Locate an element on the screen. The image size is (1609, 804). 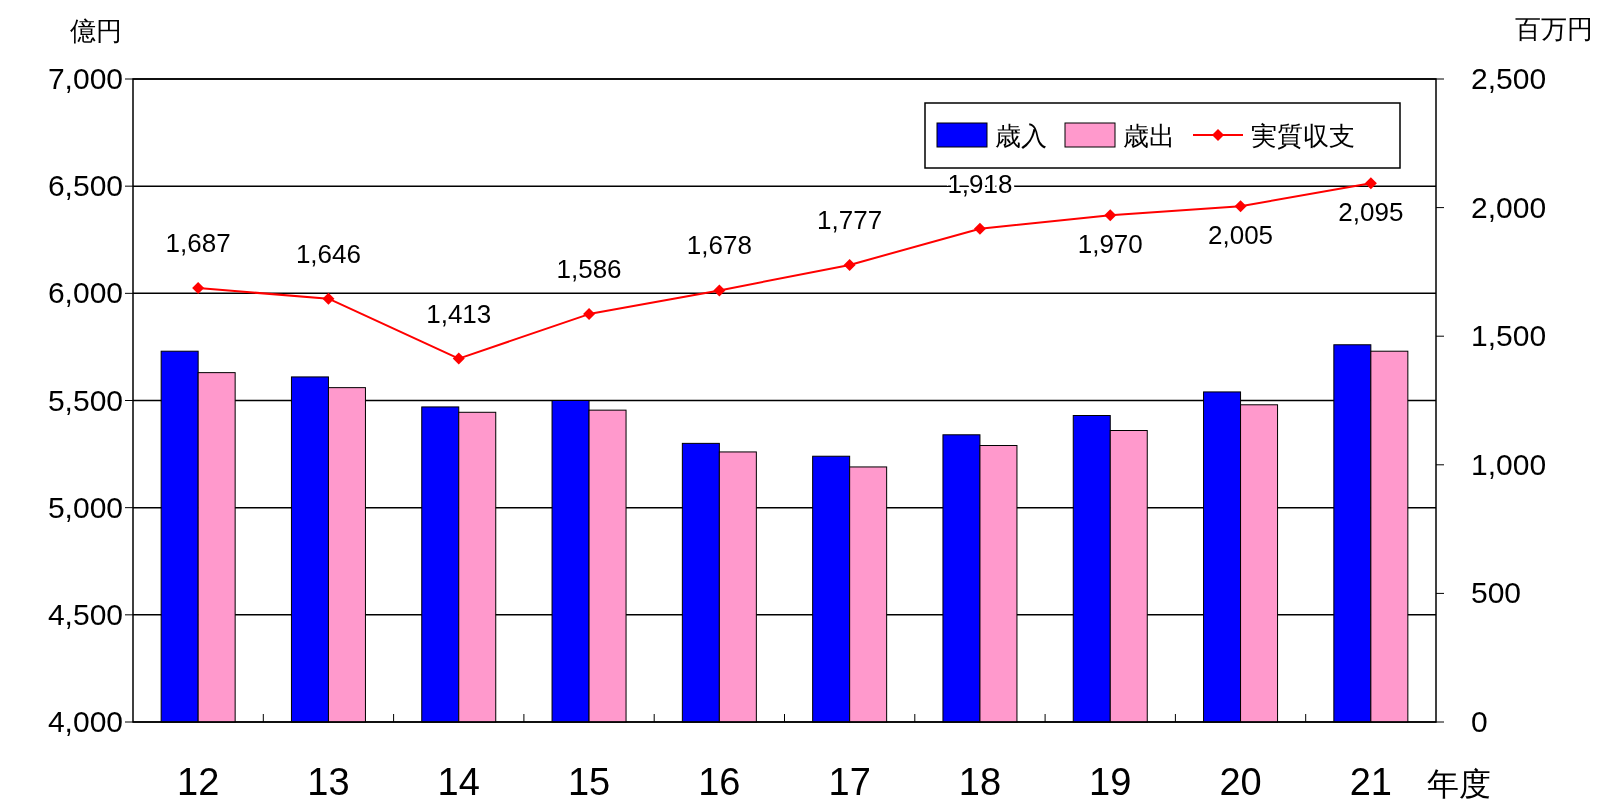
y2-tick-label: 1,500 is located at coordinates (1509, 336).